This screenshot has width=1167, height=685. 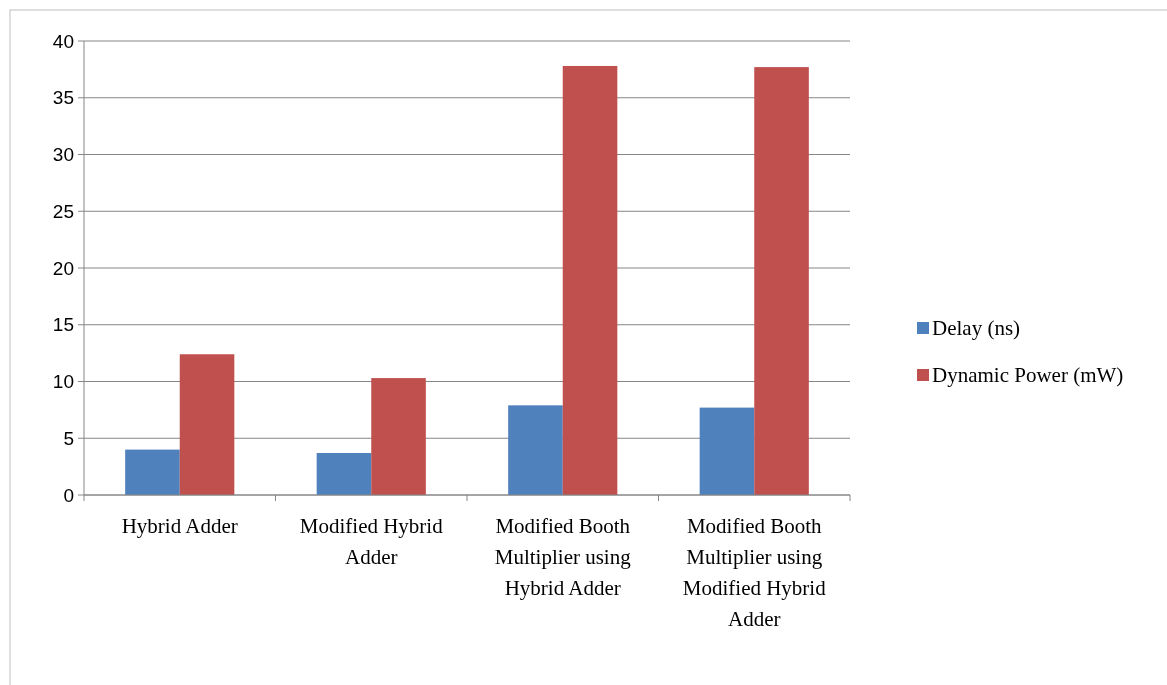 What do you see at coordinates (371, 541) in the screenshot?
I see `x-tick-label: Modified Hybrid Adder` at bounding box center [371, 541].